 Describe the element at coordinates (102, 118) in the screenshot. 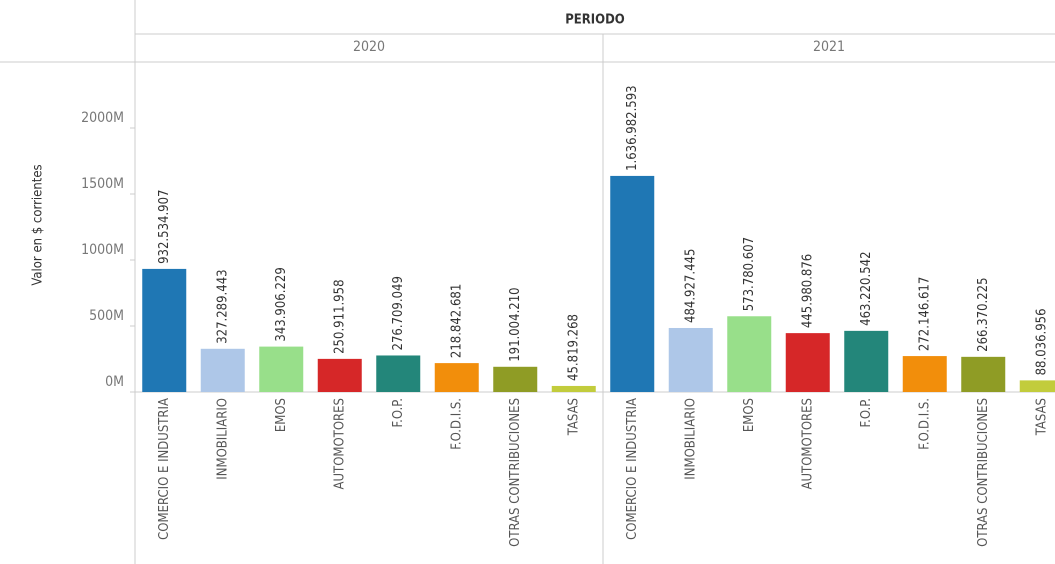

I see `y-tick-label: 2000M` at that location.